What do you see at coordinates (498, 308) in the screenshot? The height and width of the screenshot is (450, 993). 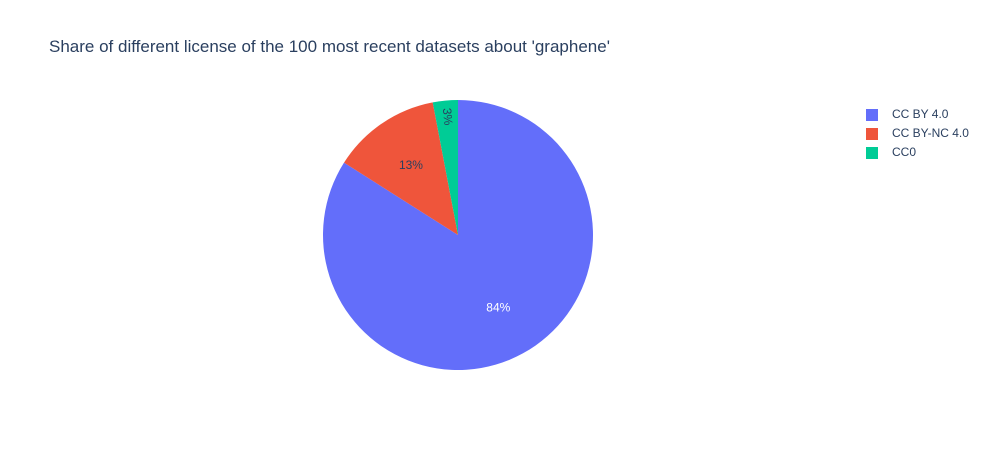 I see `pie-slice-label-0: 84%` at bounding box center [498, 308].